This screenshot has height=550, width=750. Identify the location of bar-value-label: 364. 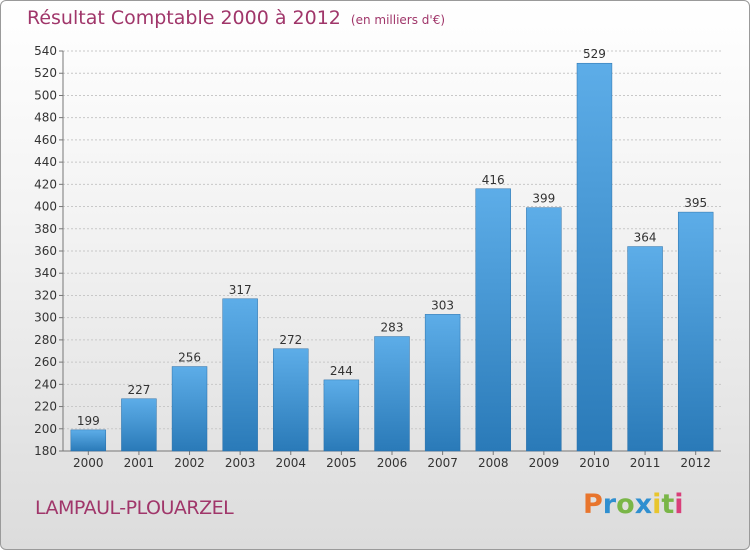
(645, 238).